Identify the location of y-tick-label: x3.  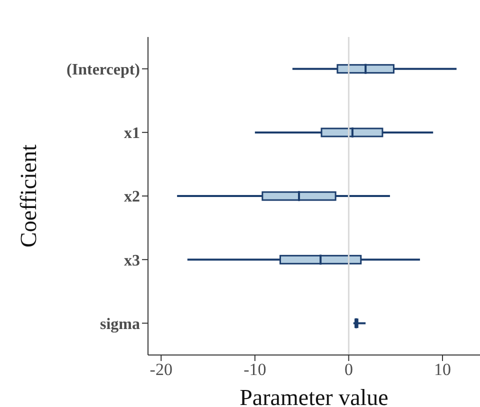
(132, 261).